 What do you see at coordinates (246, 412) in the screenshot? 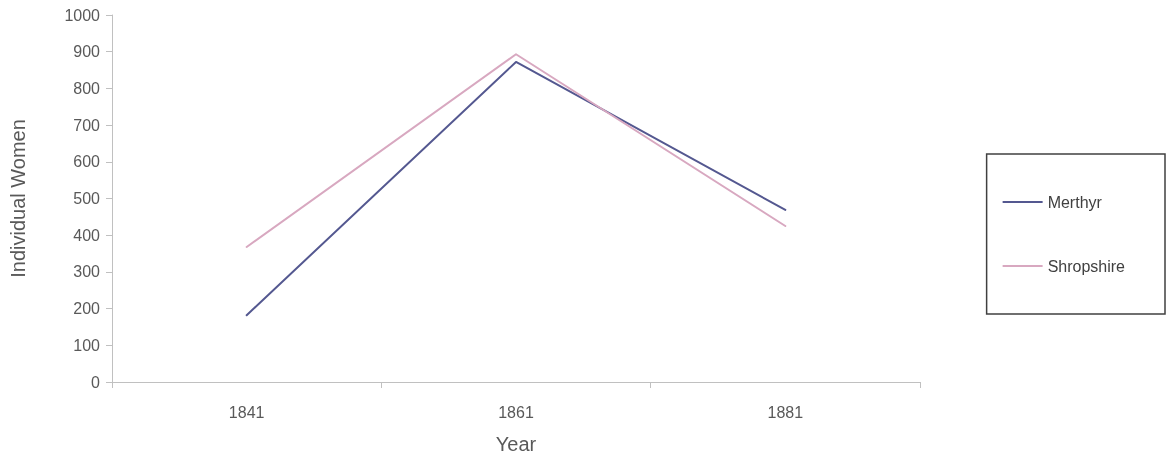
I see `x-tick-label: 1841` at bounding box center [246, 412].